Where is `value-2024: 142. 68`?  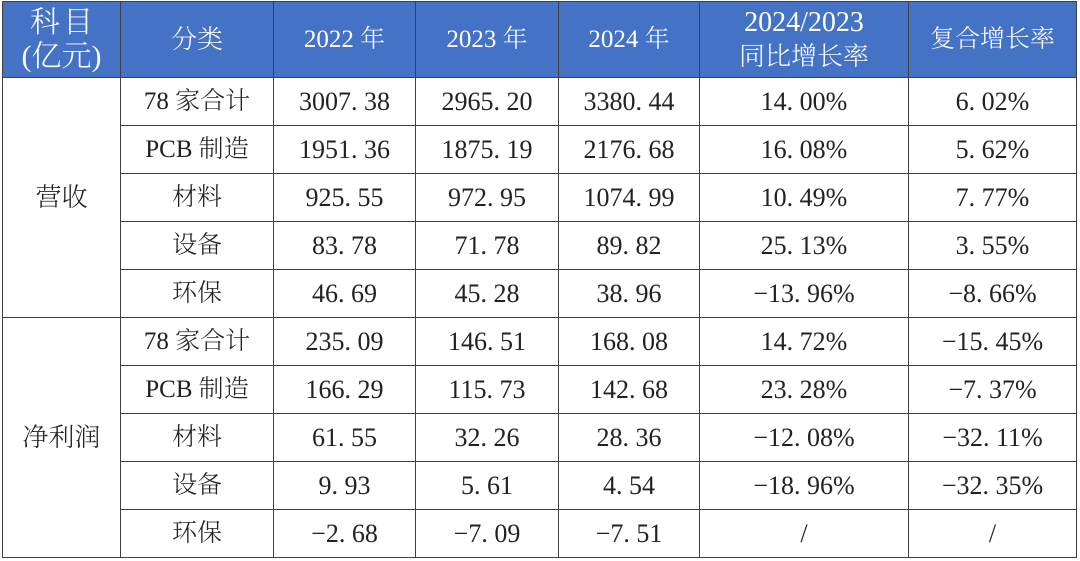
value-2024: 142. 68 is located at coordinates (629, 389).